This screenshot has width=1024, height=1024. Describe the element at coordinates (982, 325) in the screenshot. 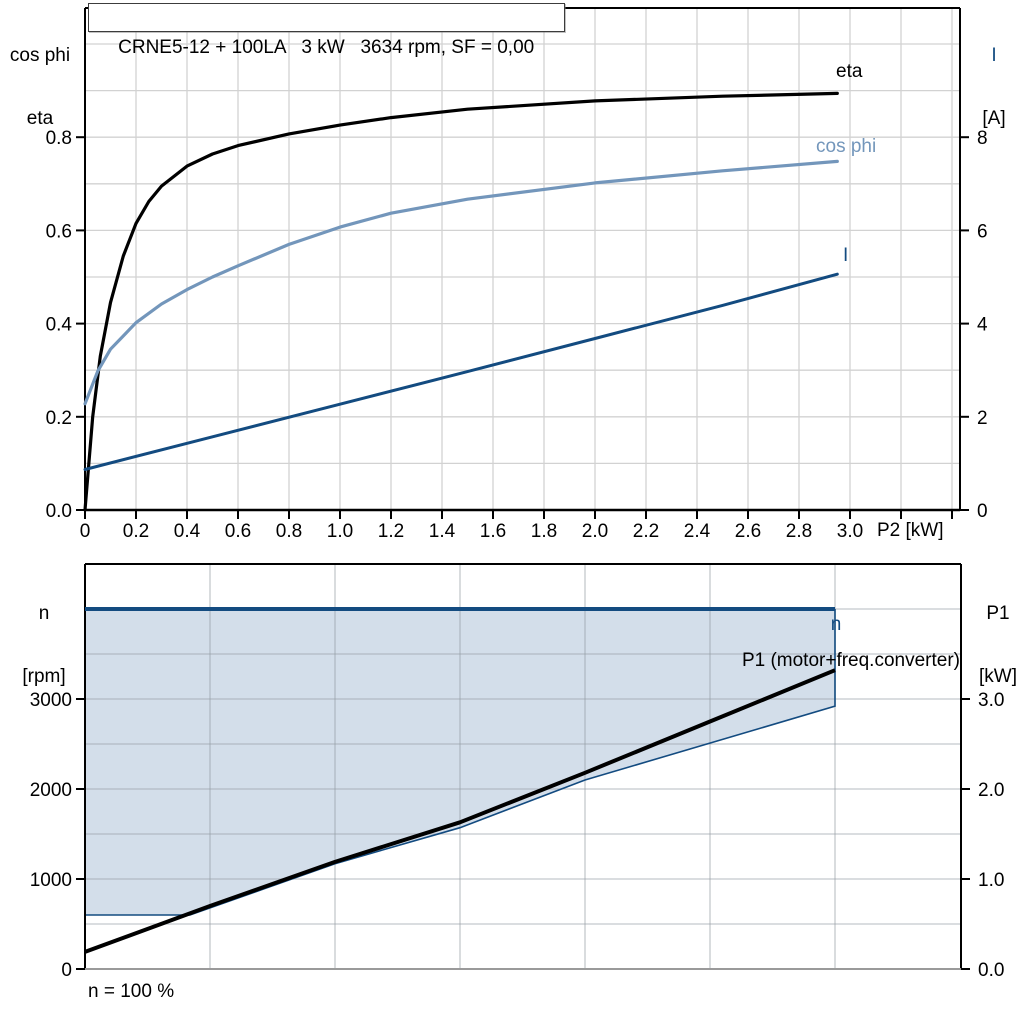

I see `top-right-tick-label: 4` at that location.